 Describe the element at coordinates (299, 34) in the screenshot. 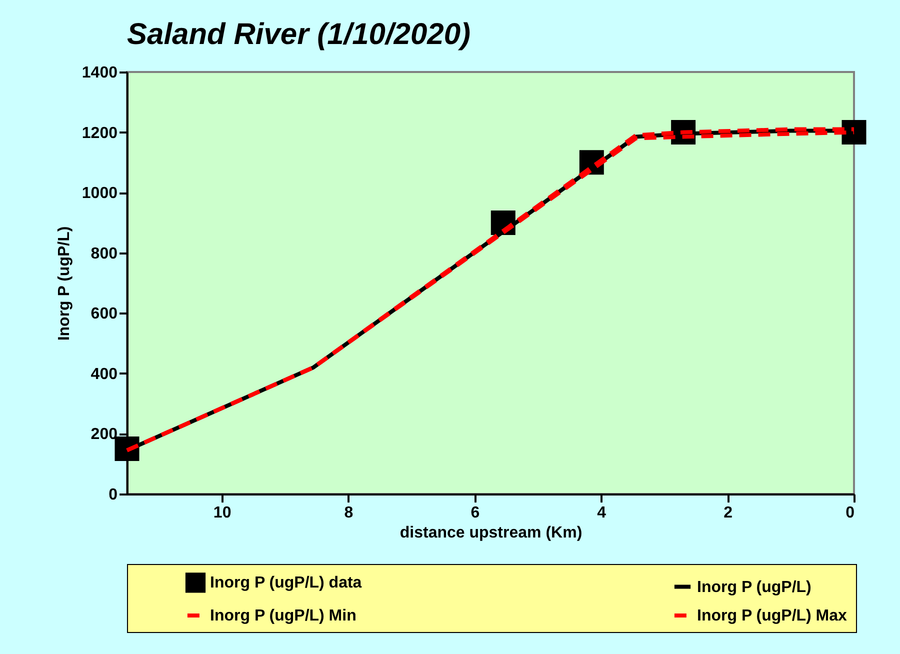

I see `chart-title: Saland River (1/10/2020)` at that location.